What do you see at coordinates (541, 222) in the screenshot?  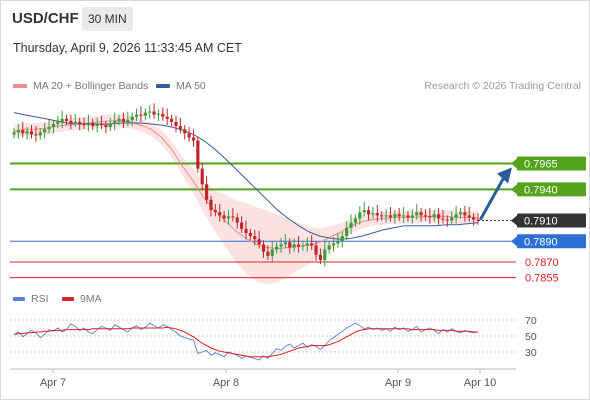 I see `level-label-0.7910: 0.7910` at bounding box center [541, 222].